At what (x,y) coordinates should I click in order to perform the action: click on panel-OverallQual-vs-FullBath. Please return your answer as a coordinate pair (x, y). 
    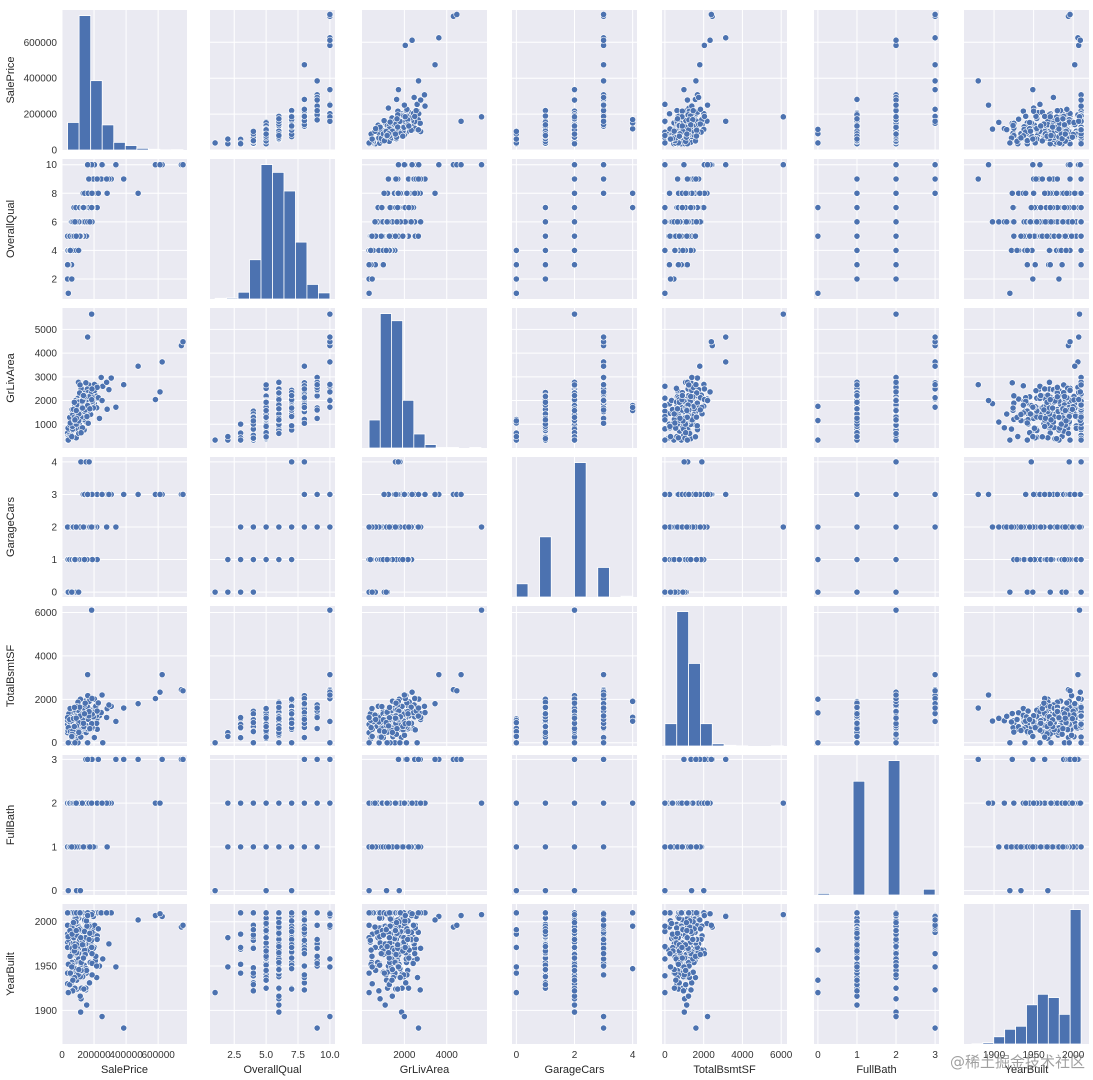
    Looking at the image, I should click on (876, 229).